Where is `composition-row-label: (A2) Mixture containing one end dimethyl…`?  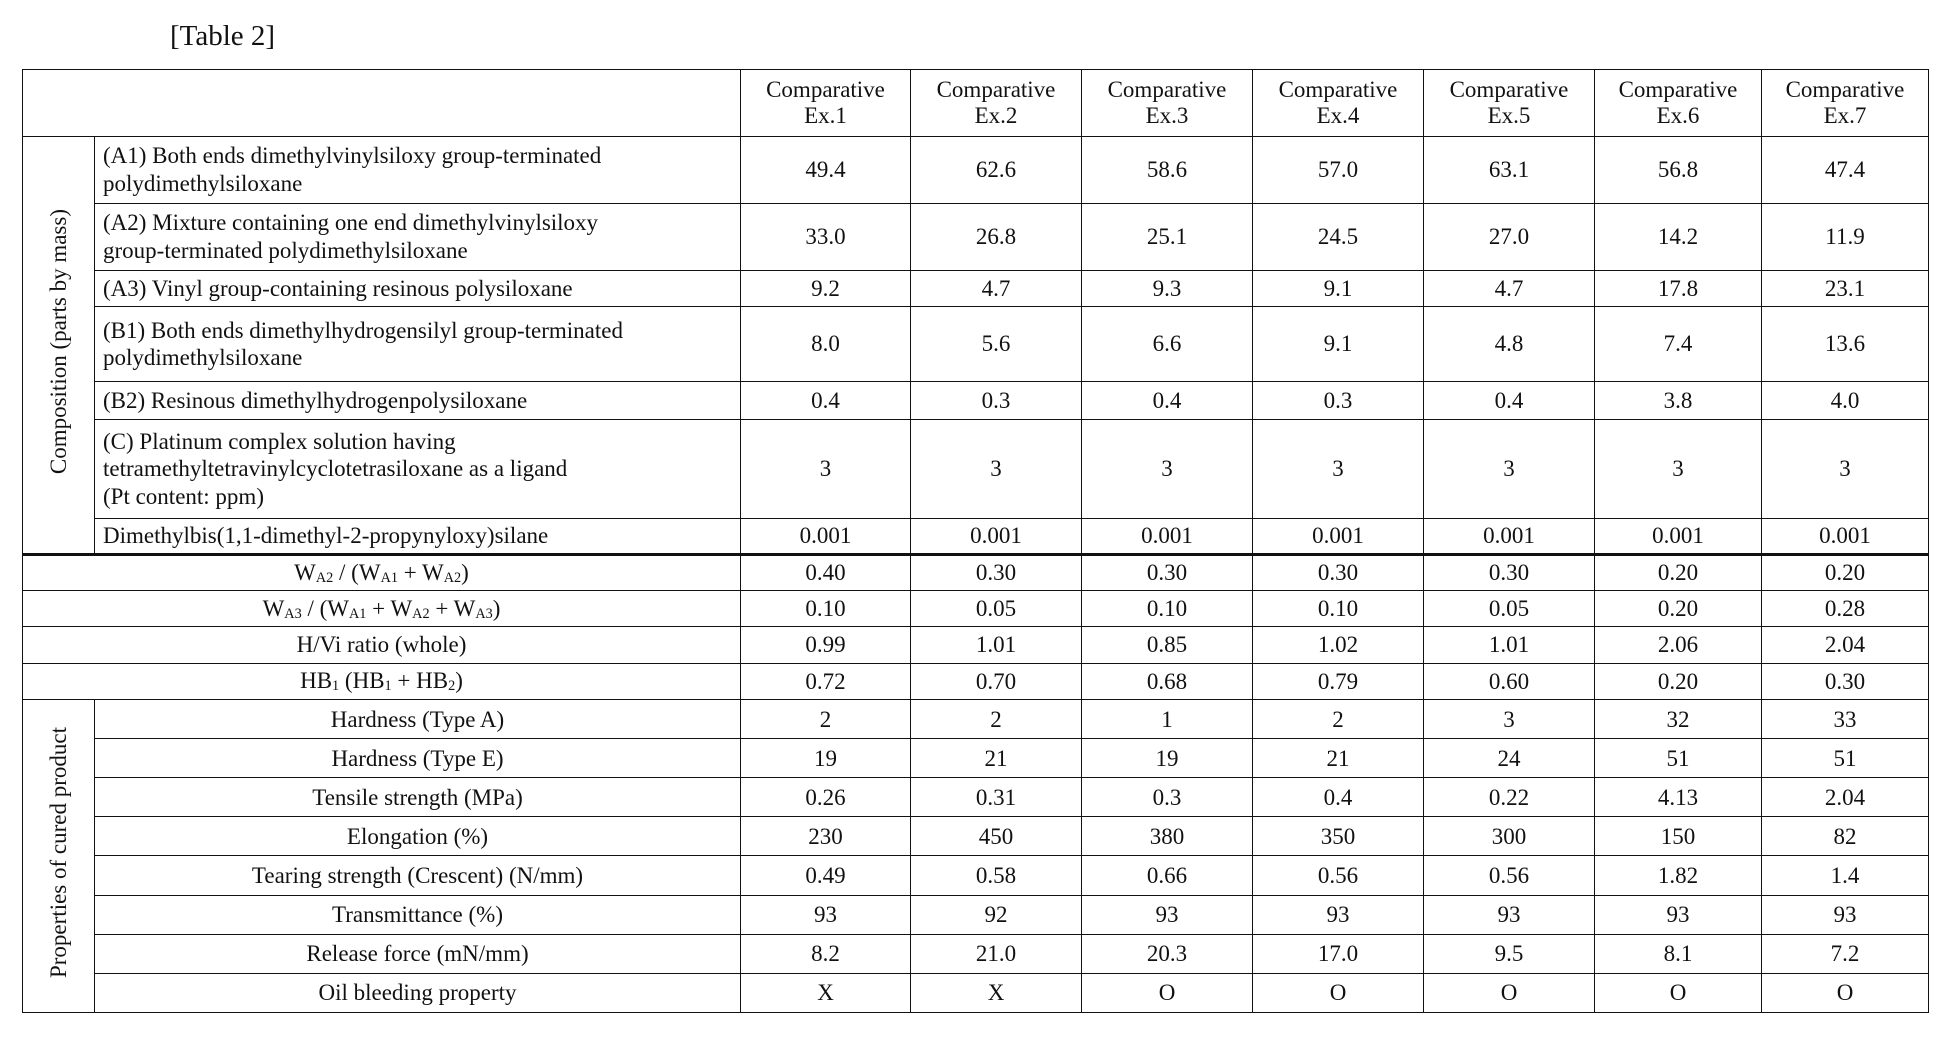 composition-row-label: (A2) Mixture containing one end dimethyl… is located at coordinates (418, 236).